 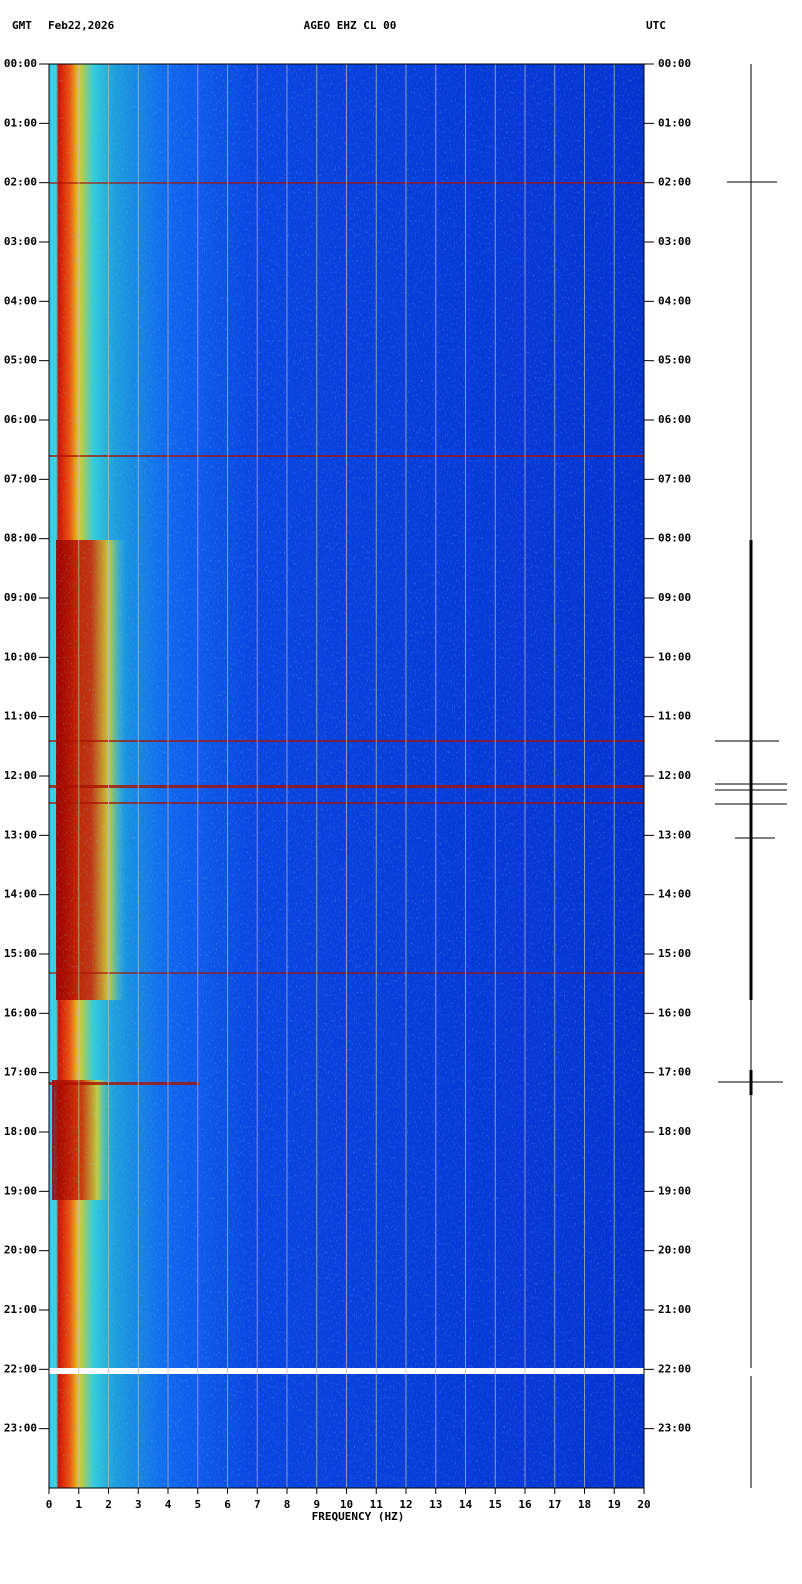 I want to click on x-tick-label: 7, so click(x=257, y=1504).